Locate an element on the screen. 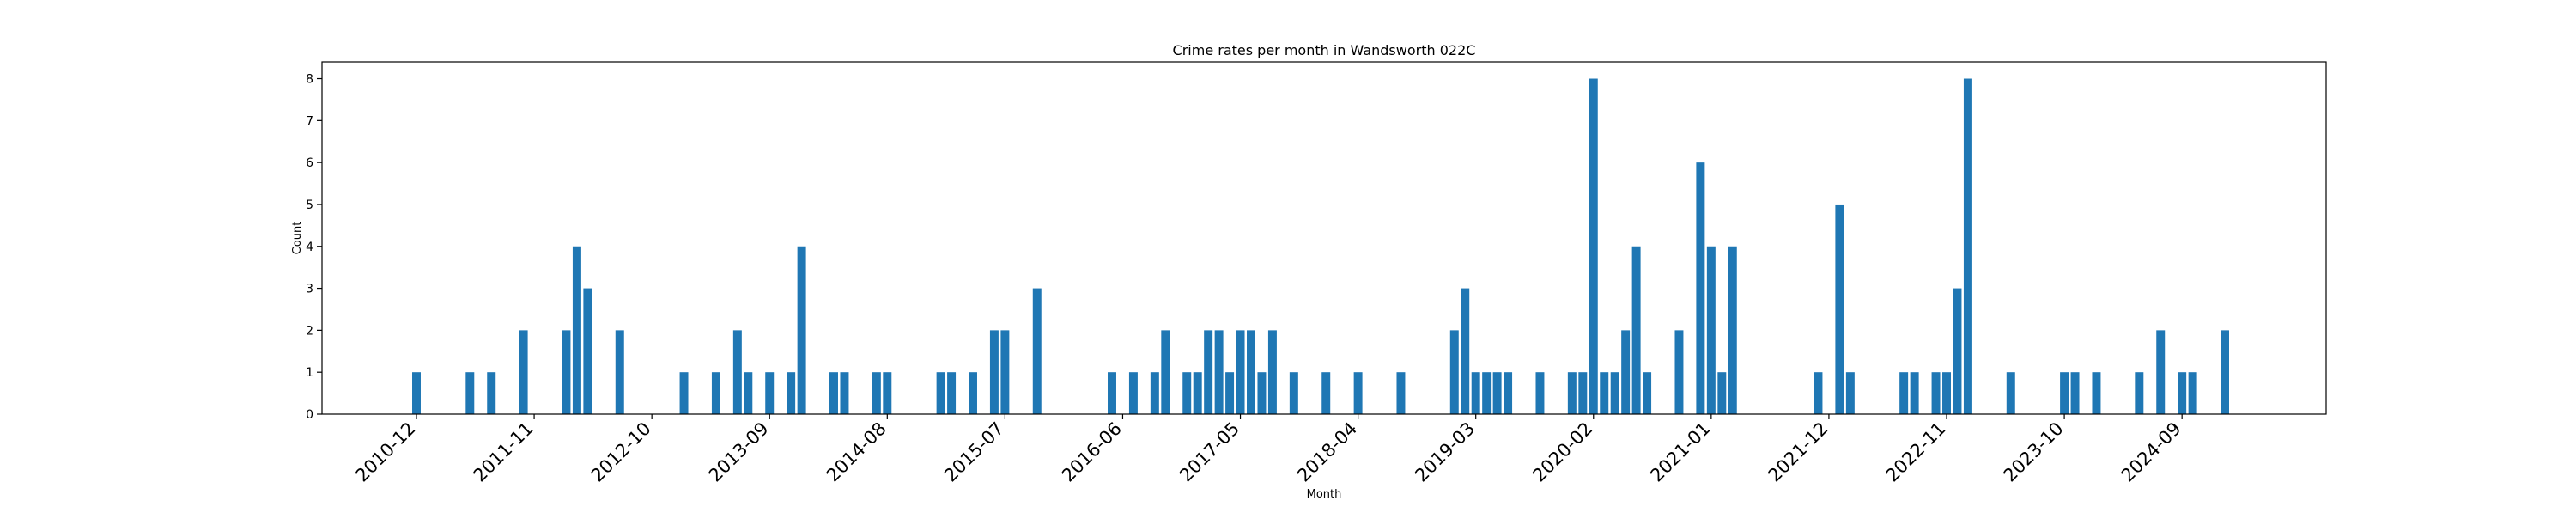  x-tick-label: 2013-09 is located at coordinates (739, 452).